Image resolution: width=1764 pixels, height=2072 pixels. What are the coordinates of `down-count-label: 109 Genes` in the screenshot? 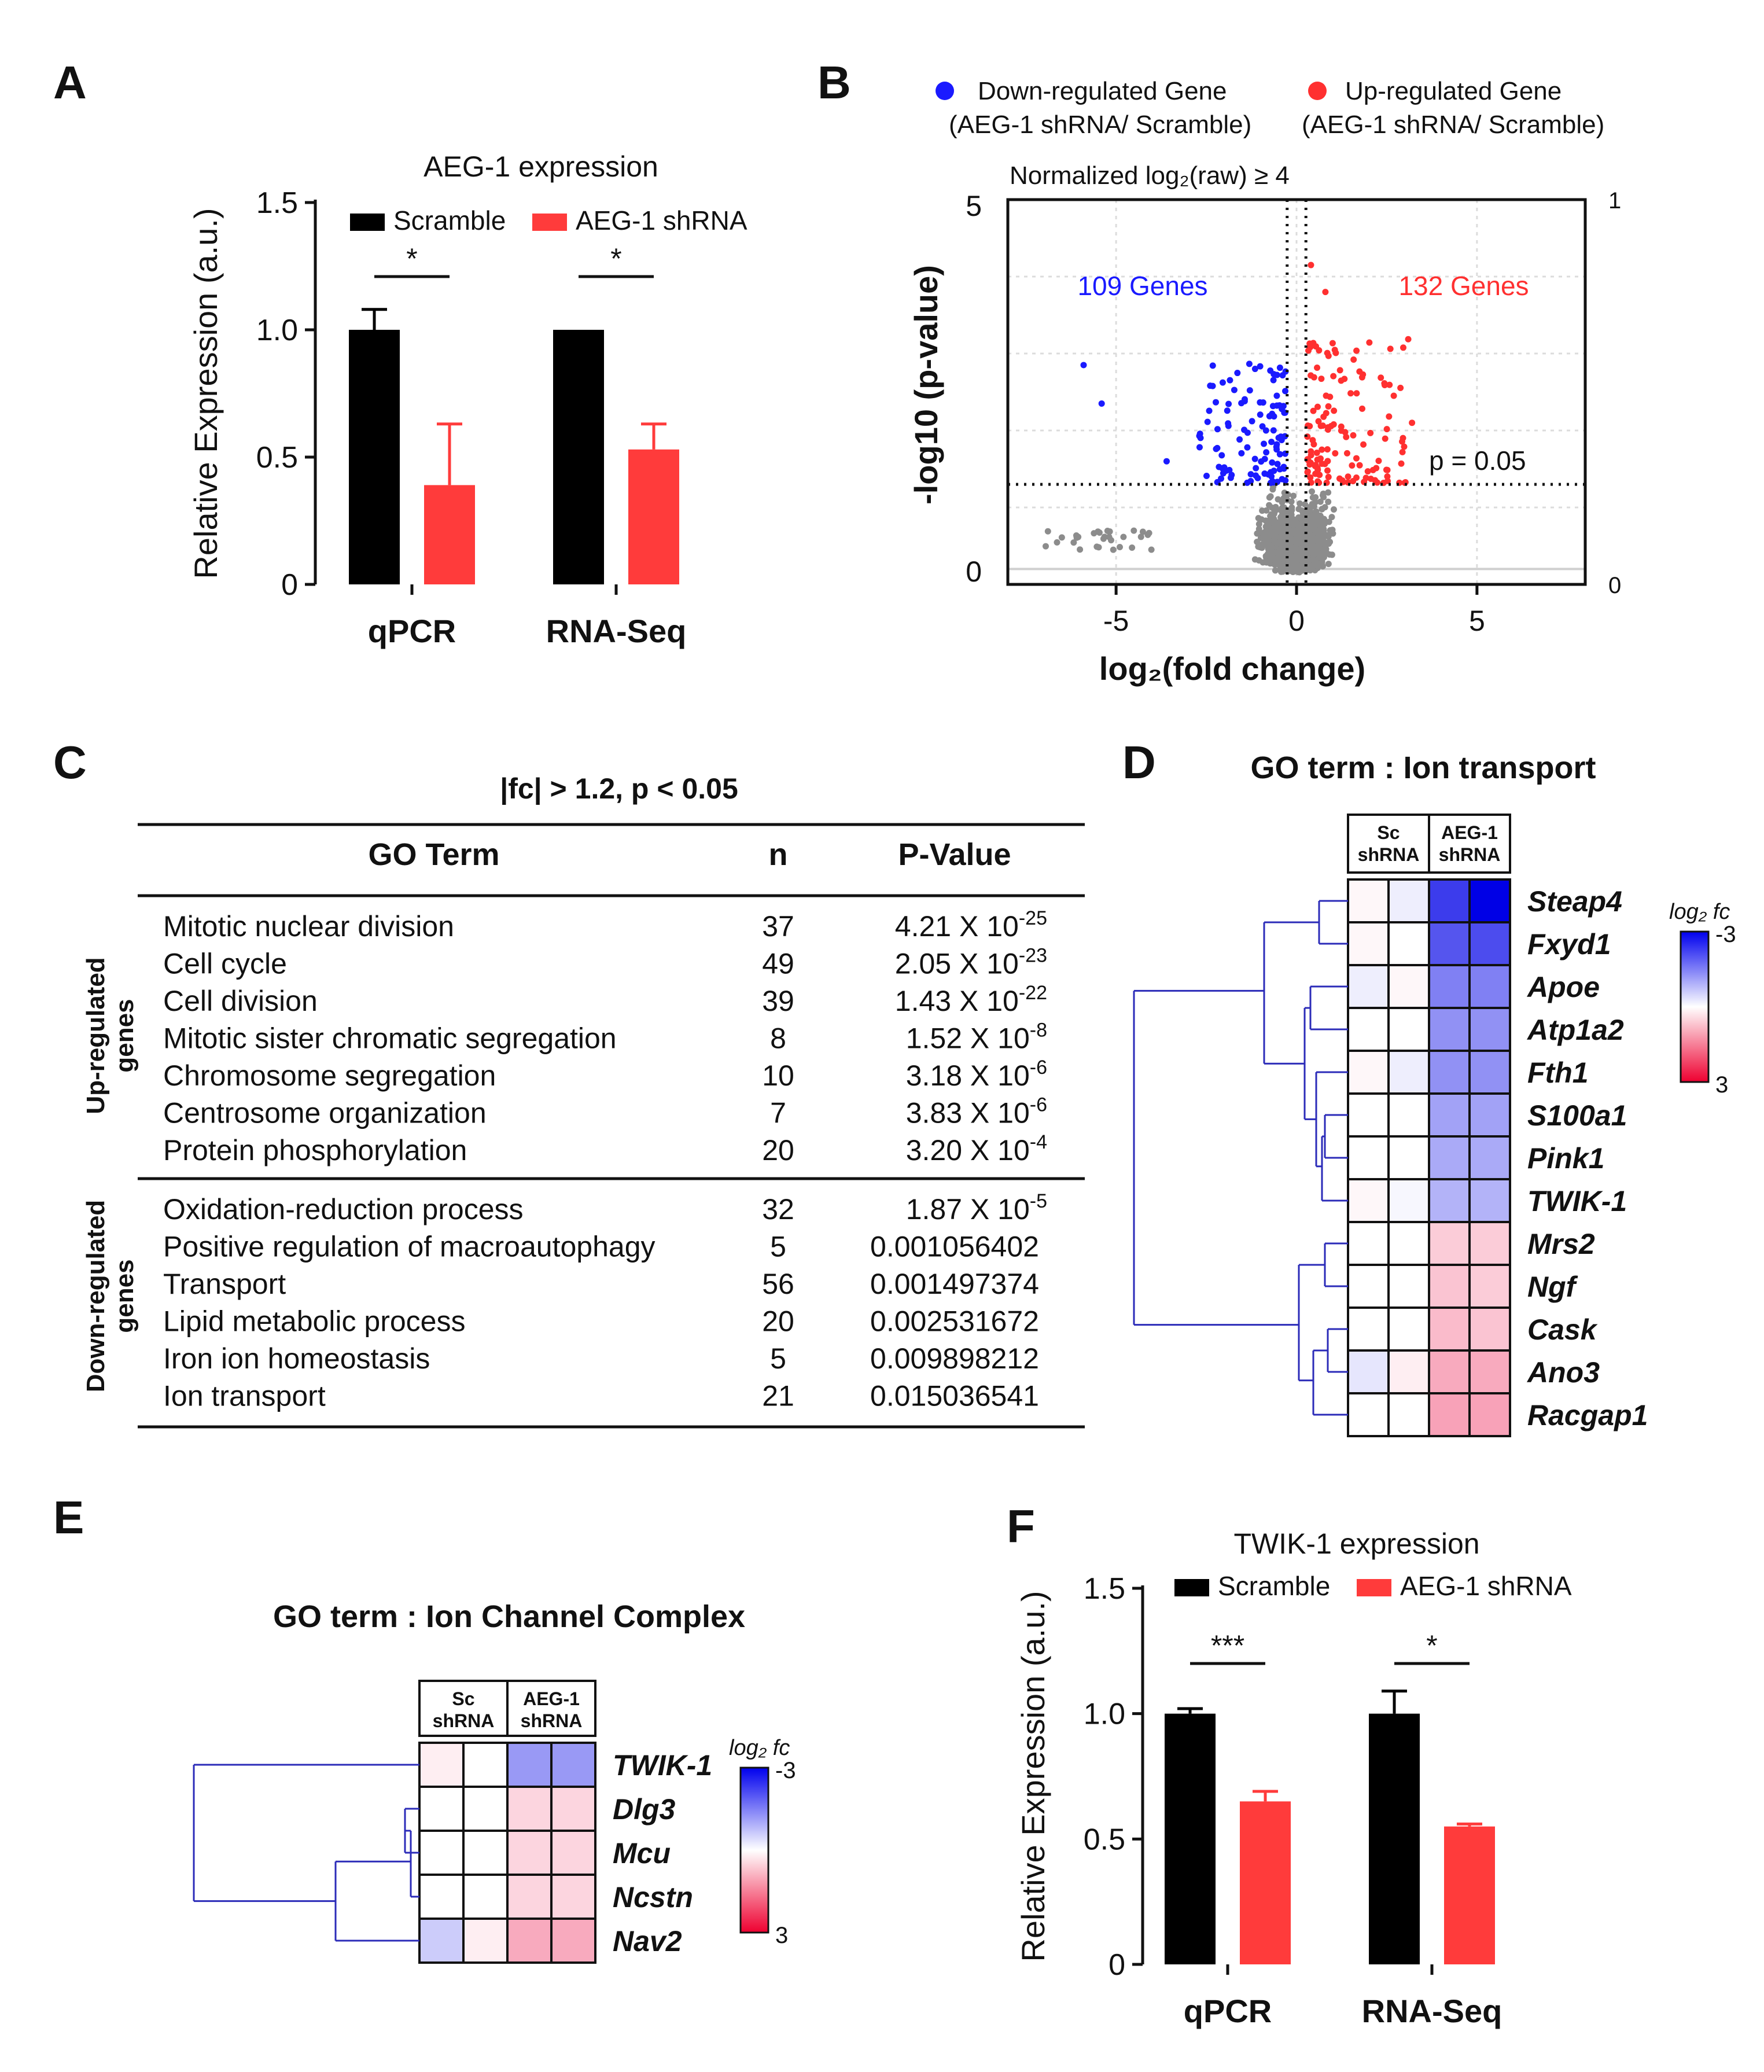 It's located at (1142, 286).